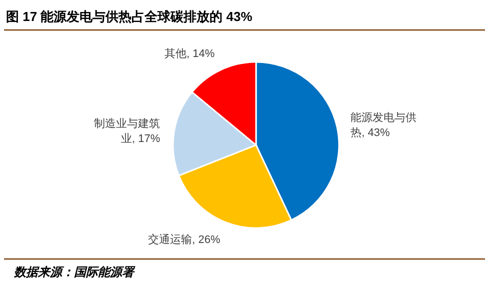  I want to click on slice-label: 交通运输, 26%, so click(184, 239).